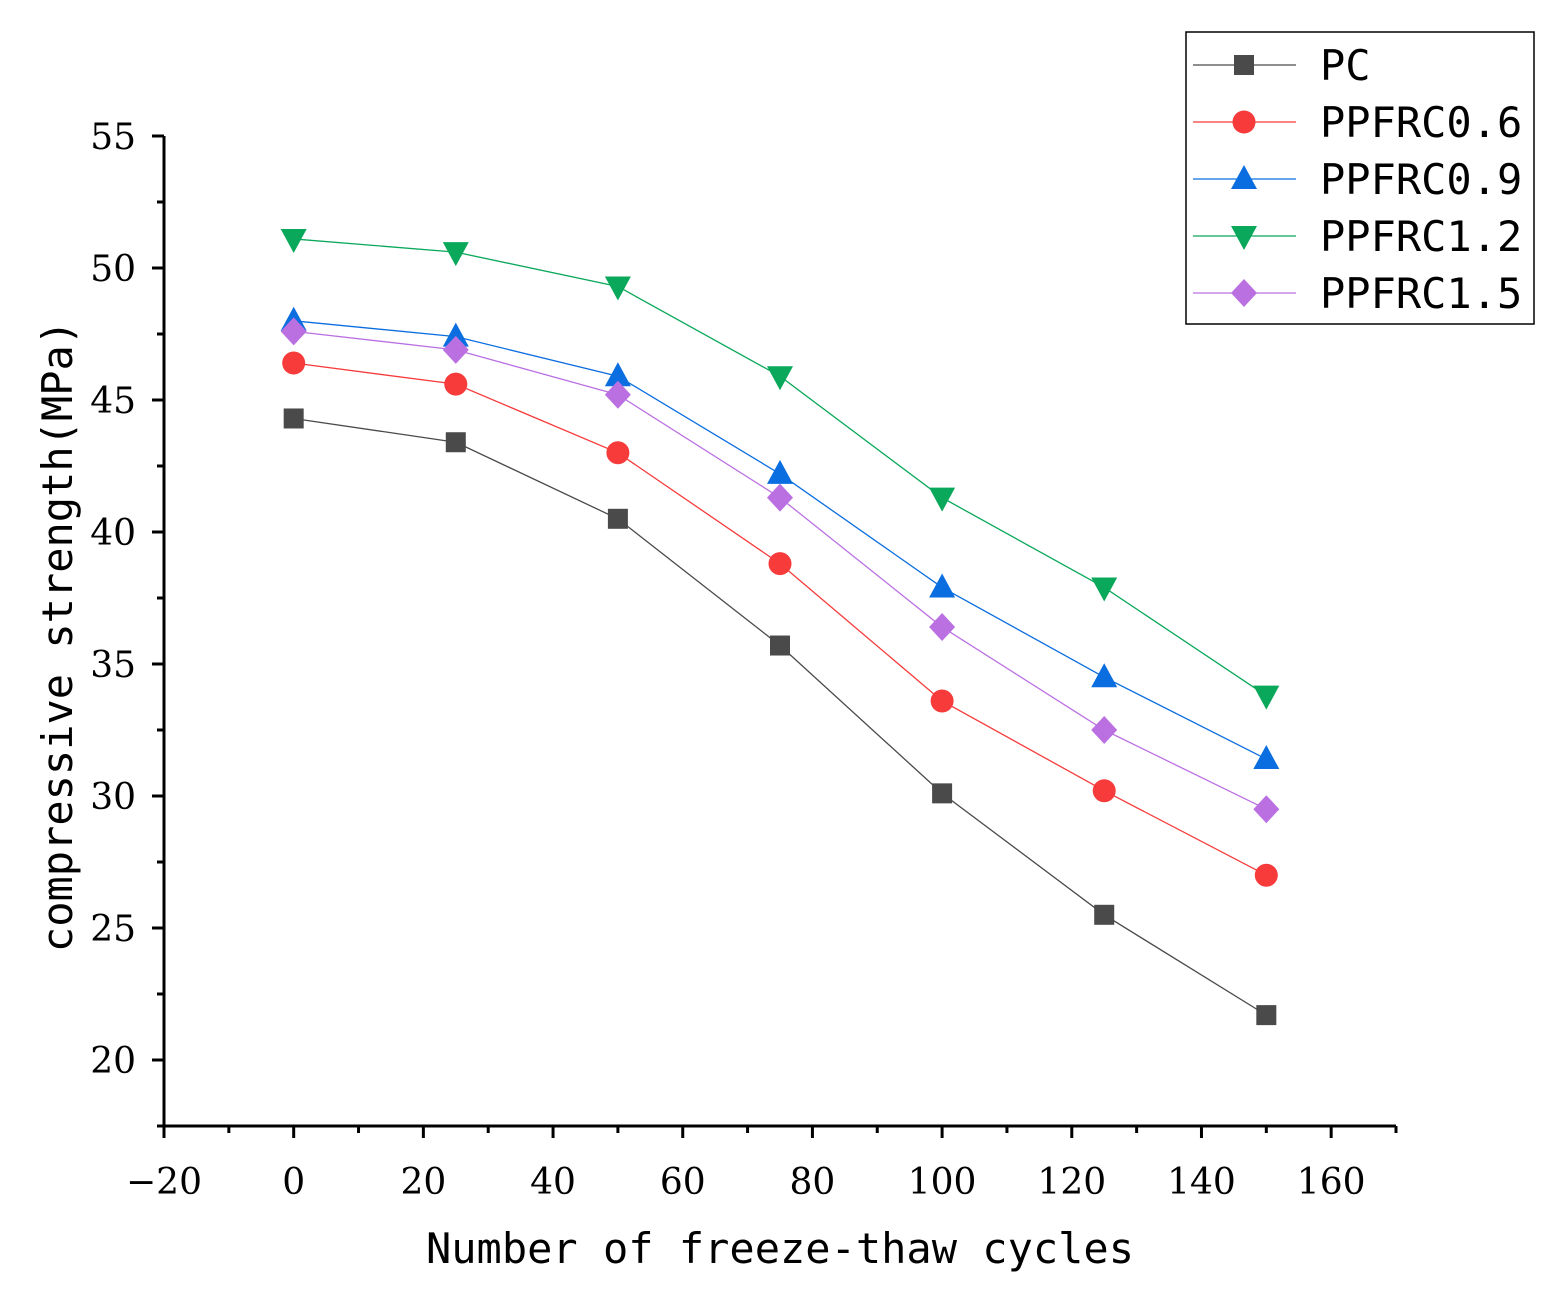 Image resolution: width=1564 pixels, height=1297 pixels. Describe the element at coordinates (1201, 1182) in the screenshot. I see `x-tick-label: 140` at that location.